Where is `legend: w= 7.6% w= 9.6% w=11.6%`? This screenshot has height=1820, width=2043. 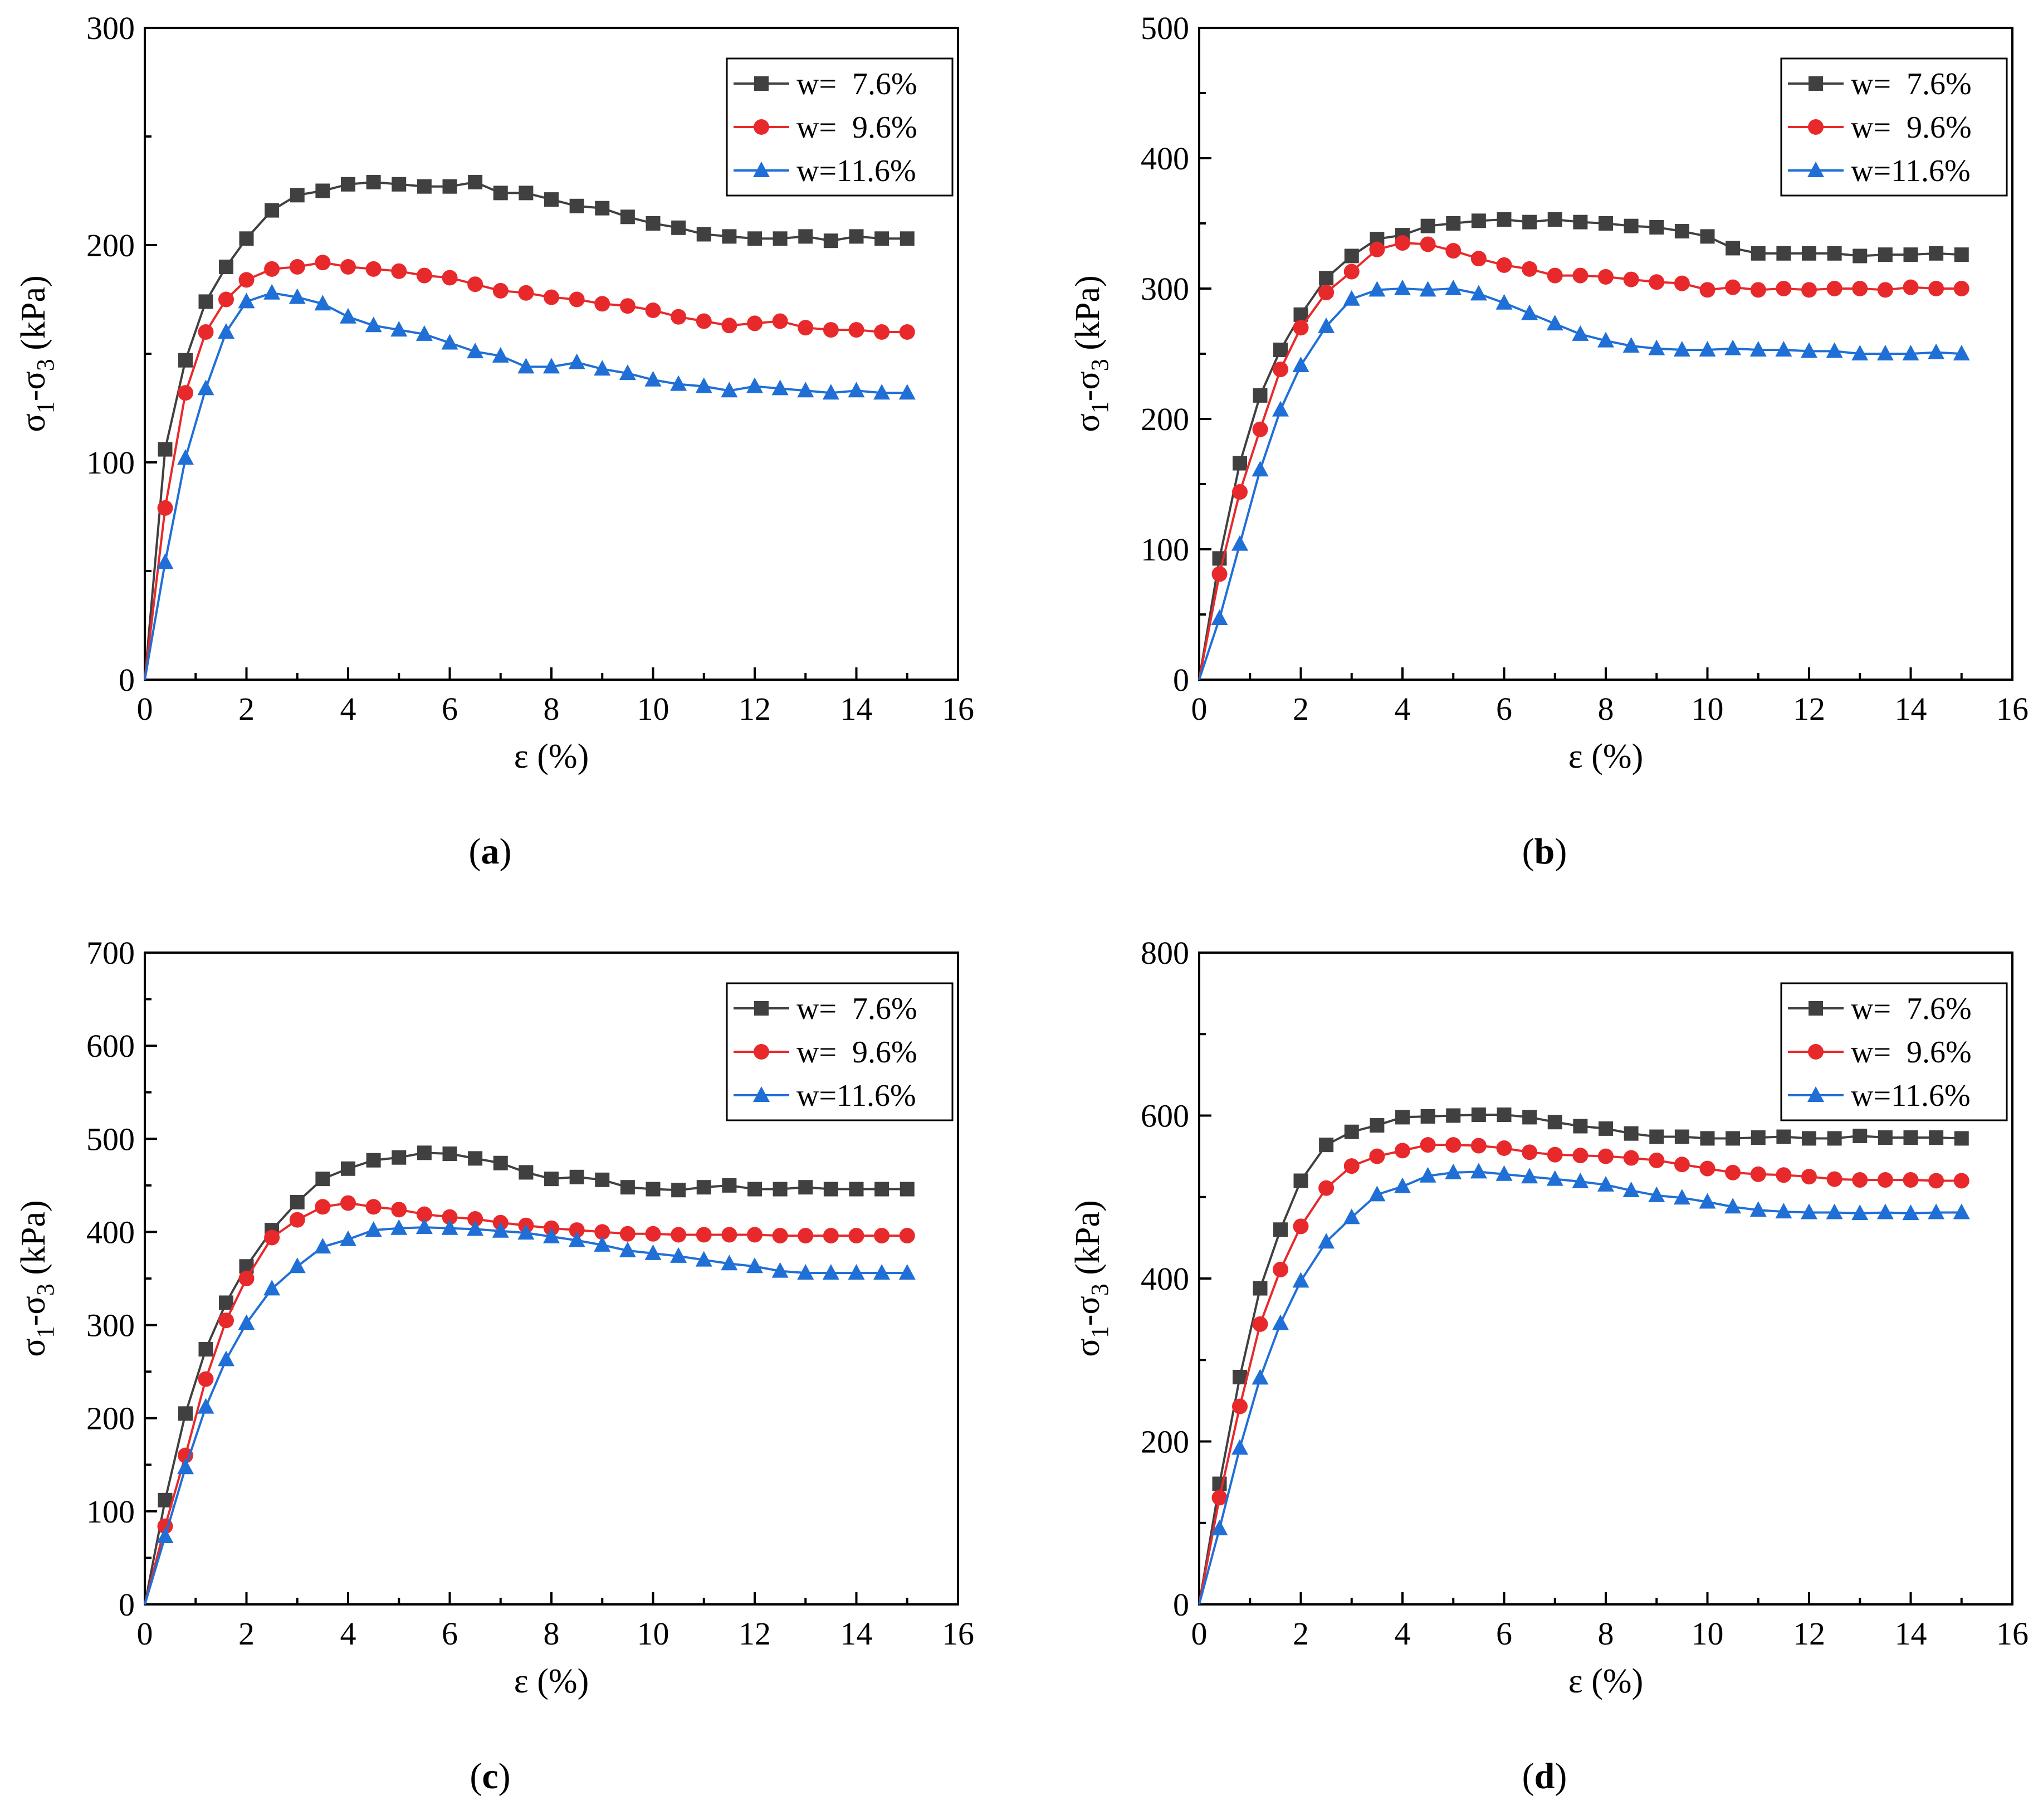 legend: w= 7.6% w= 9.6% w=11.6% is located at coordinates (1894, 127).